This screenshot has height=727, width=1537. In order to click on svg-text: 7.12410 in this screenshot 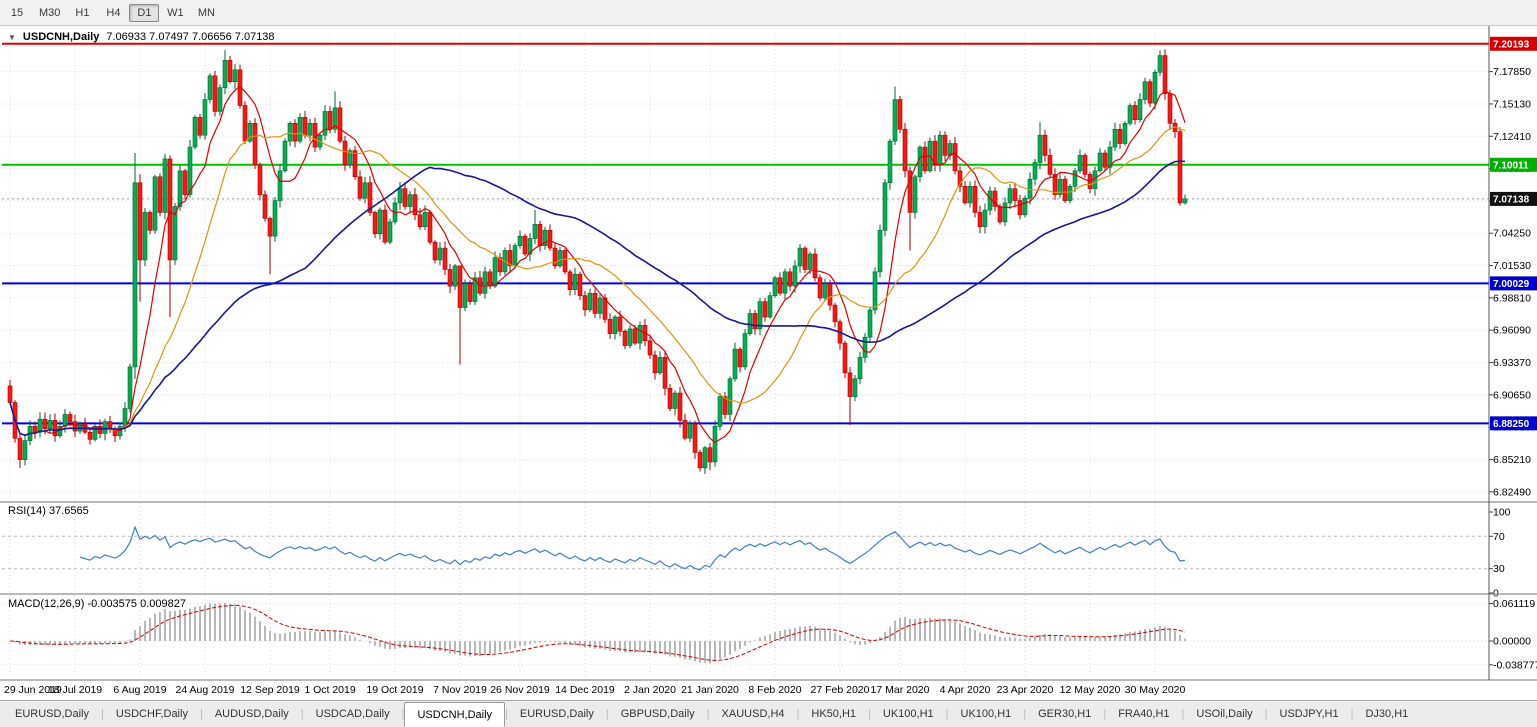, I will do `click(1512, 137)`.